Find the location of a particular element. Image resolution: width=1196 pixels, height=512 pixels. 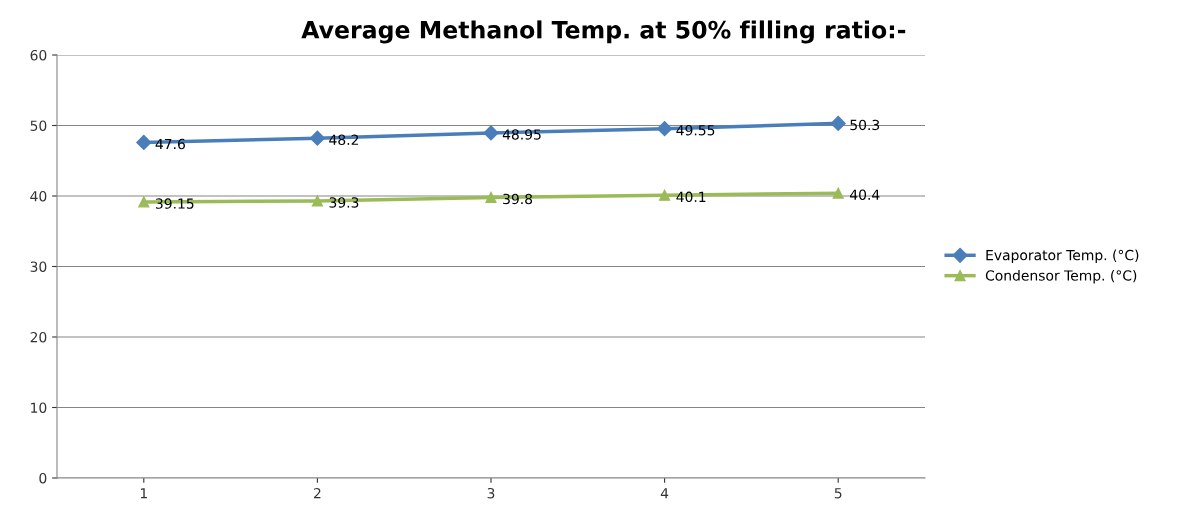

x-tick-label: 4 is located at coordinates (664, 493).